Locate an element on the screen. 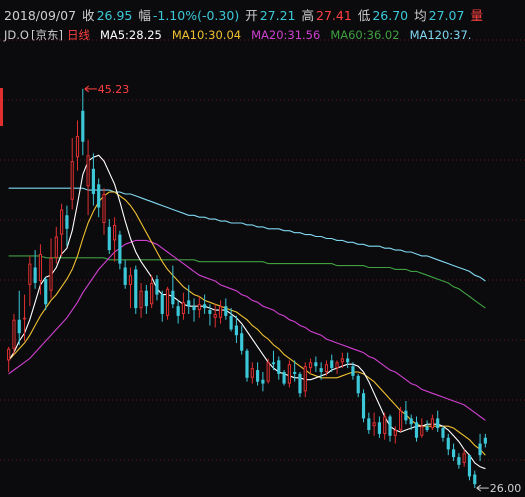 This screenshot has width=525, height=497. ma60-label: MA60:36.02 is located at coordinates (365, 35).